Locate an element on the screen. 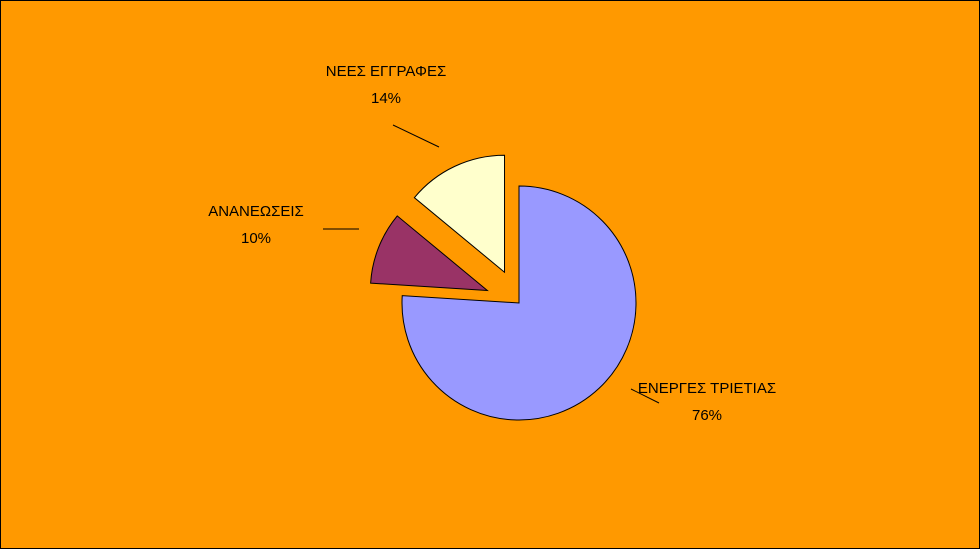 This screenshot has width=980, height=549. slice-label-1: ΑΝΑΝΕΩΣΕΙΣ is located at coordinates (256, 211).